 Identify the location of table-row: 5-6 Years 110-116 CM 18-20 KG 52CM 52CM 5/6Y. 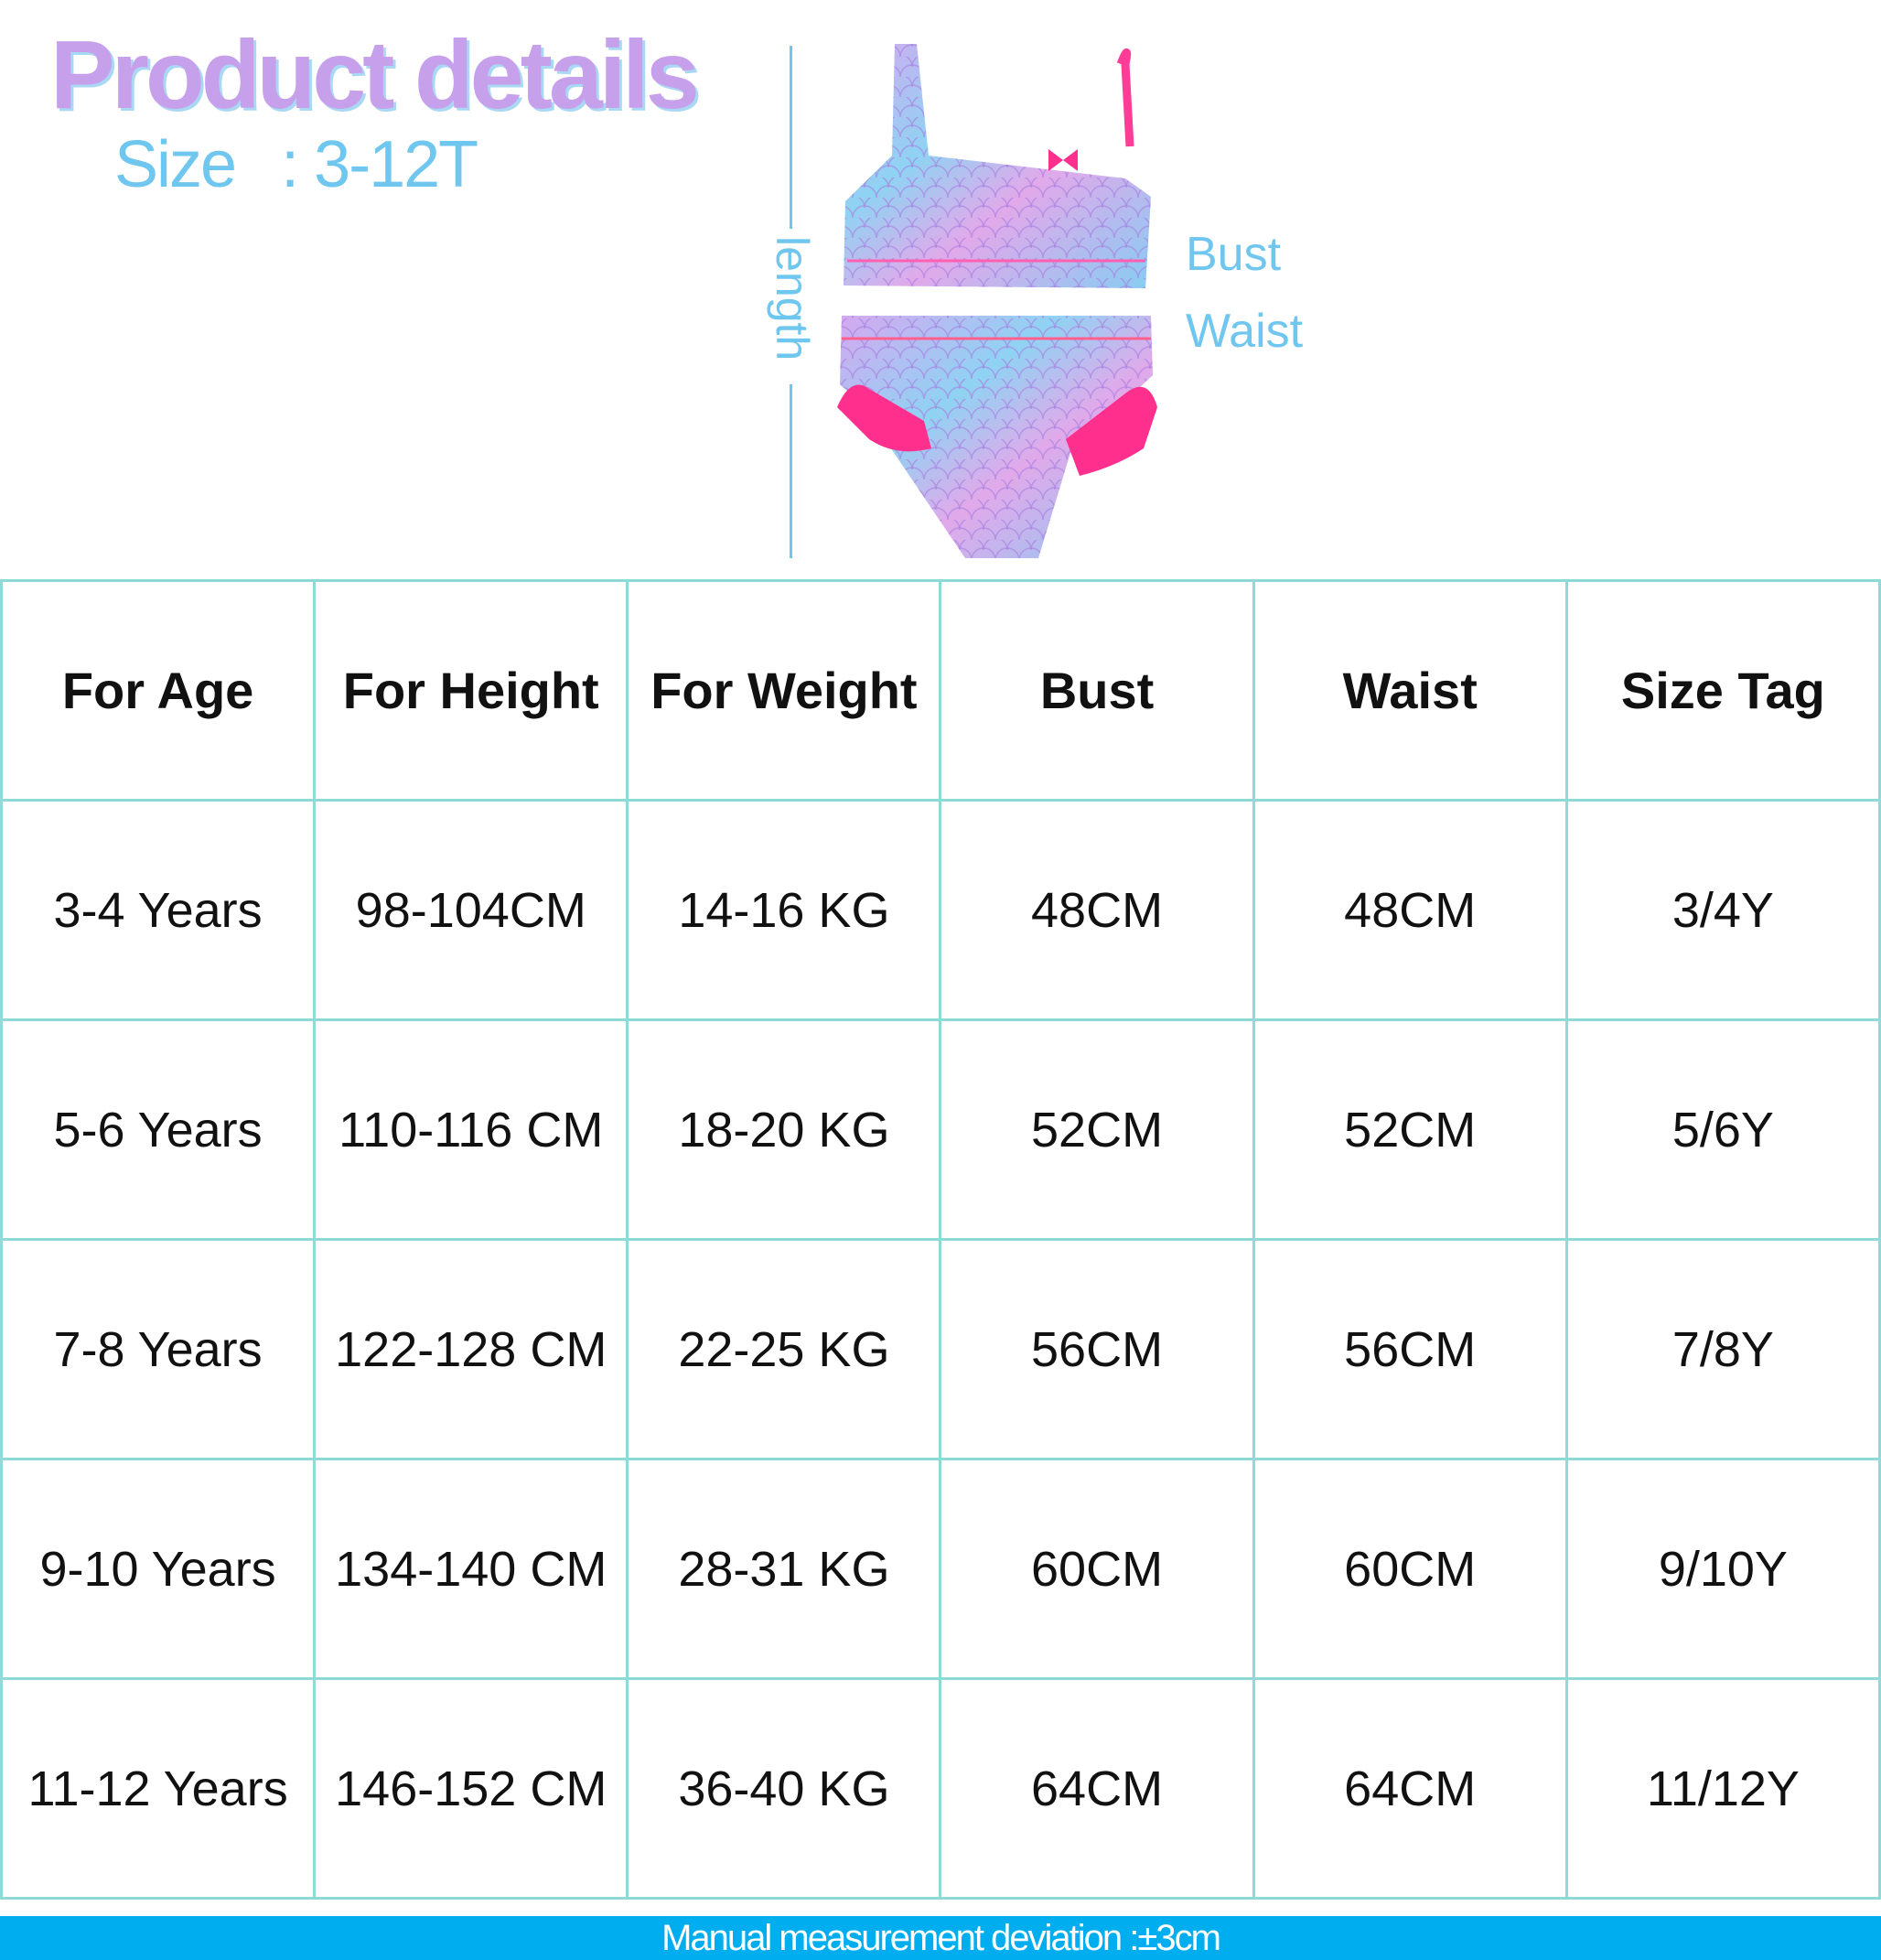
(940, 1129).